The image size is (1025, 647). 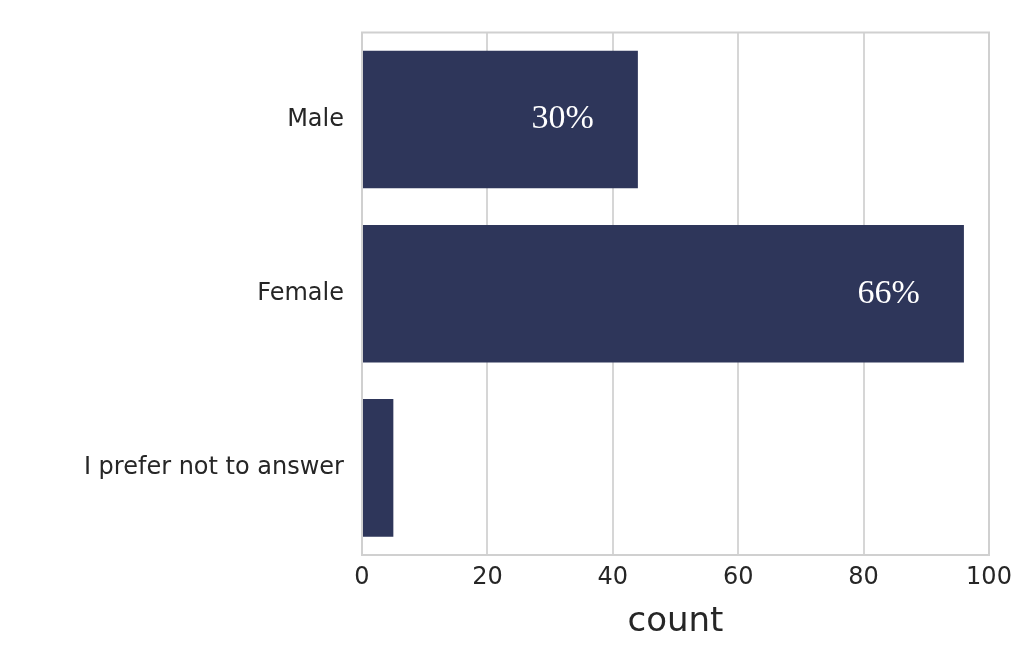 What do you see at coordinates (738, 575) in the screenshot?
I see `x-tick-label: 60` at bounding box center [738, 575].